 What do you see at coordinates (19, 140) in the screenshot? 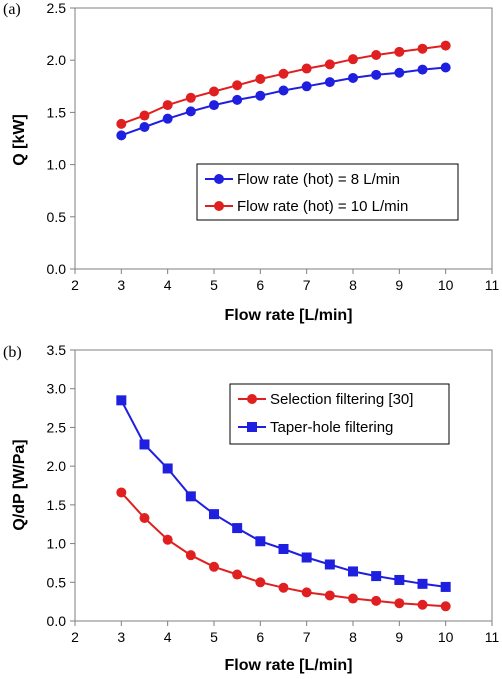
I see `y-axis-label: Q [kW]` at bounding box center [19, 140].